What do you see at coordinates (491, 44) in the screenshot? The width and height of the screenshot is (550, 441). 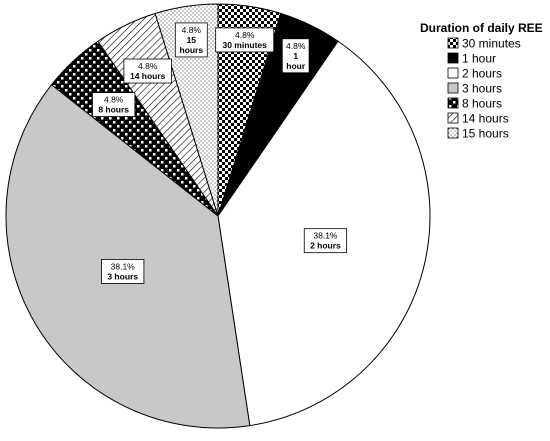 I see `legend-label: 30 minutes` at bounding box center [491, 44].